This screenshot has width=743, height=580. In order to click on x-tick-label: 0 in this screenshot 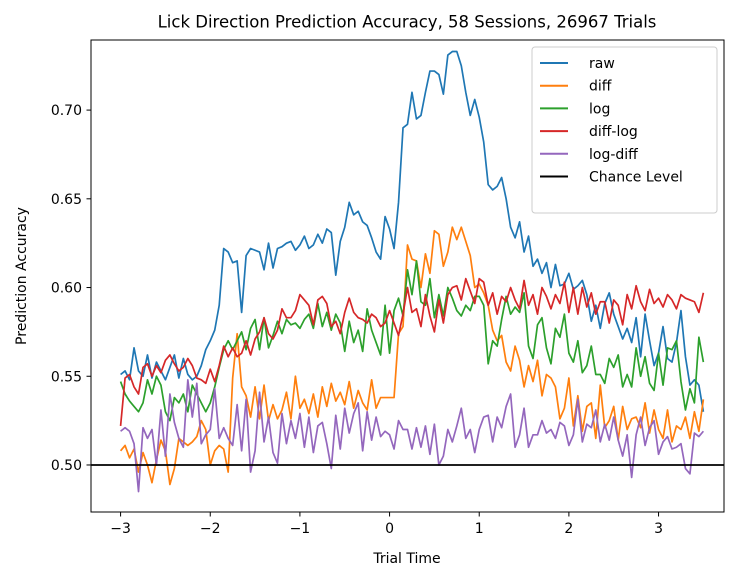, I will do `click(389, 529)`.